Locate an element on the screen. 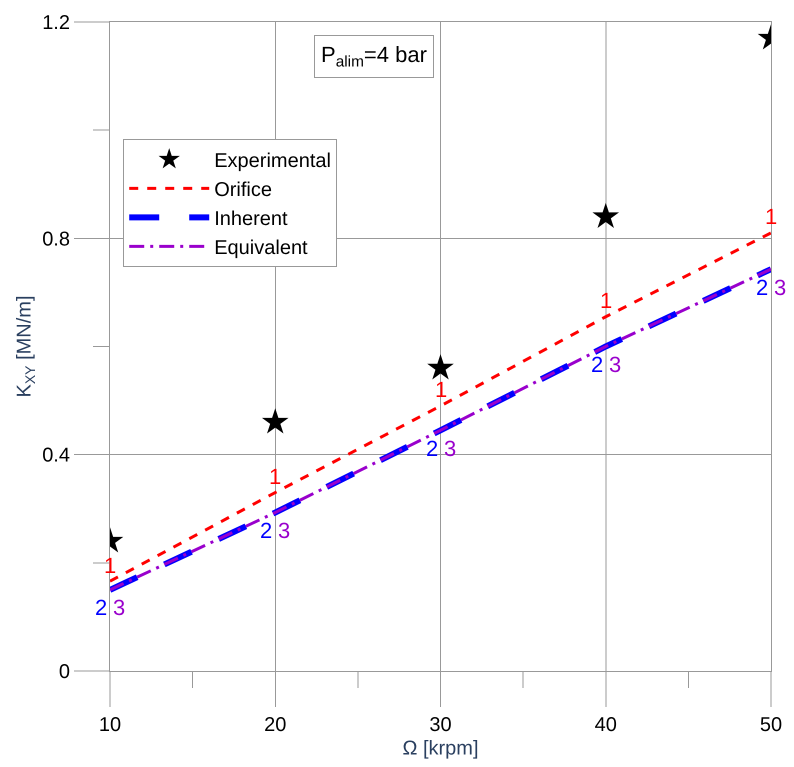  x-tick-label: 50 is located at coordinates (771, 725).